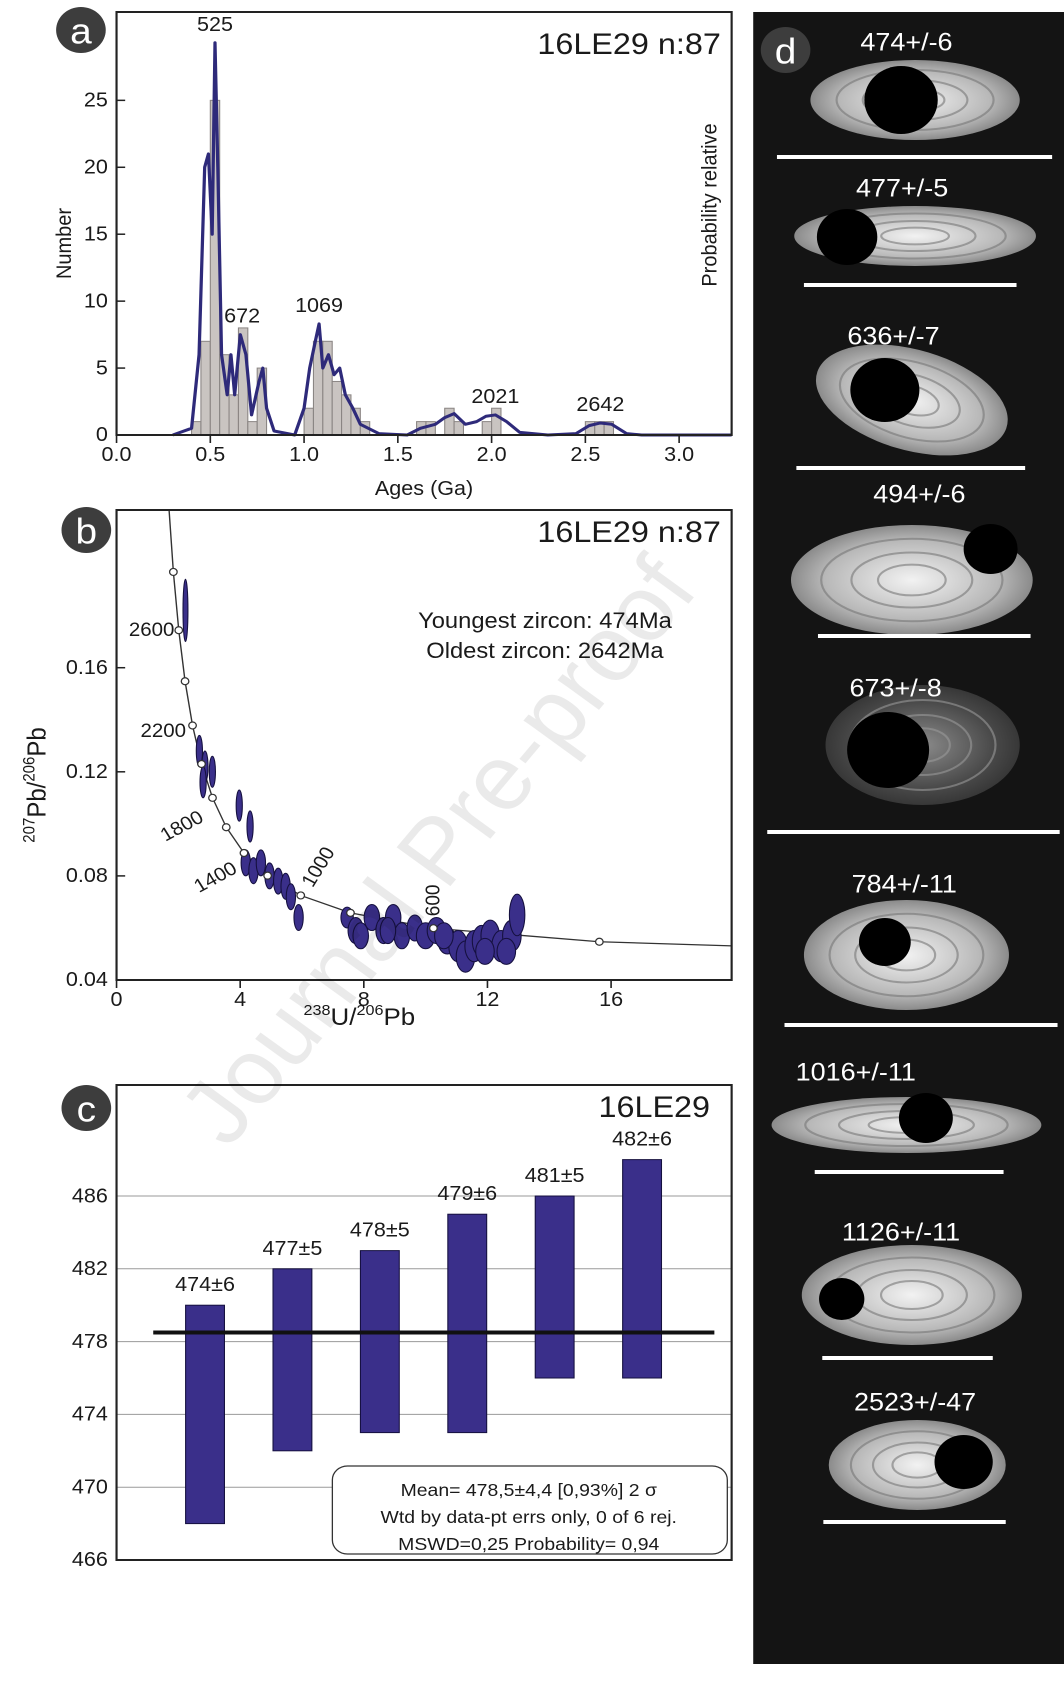 This screenshot has width=1064, height=1692. Describe the element at coordinates (293, 1249) in the screenshot. I see `value-label: 477±5` at that location.